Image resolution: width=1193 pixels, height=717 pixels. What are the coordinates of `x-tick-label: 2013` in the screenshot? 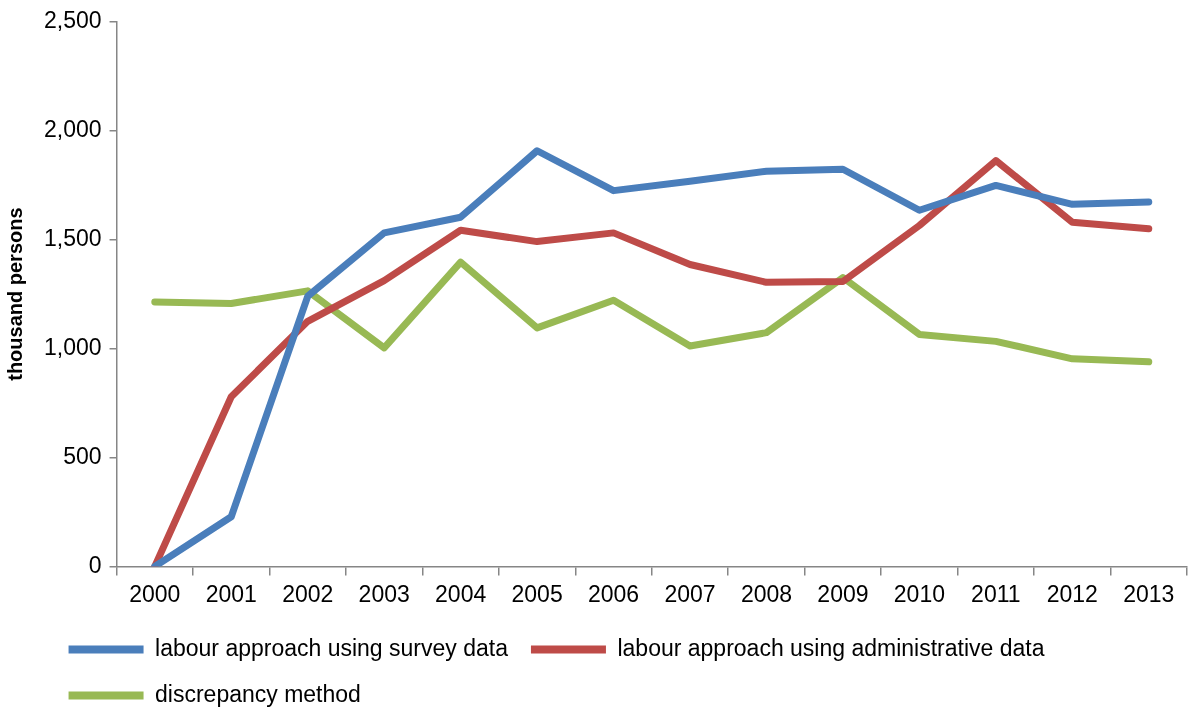 It's located at (1149, 593).